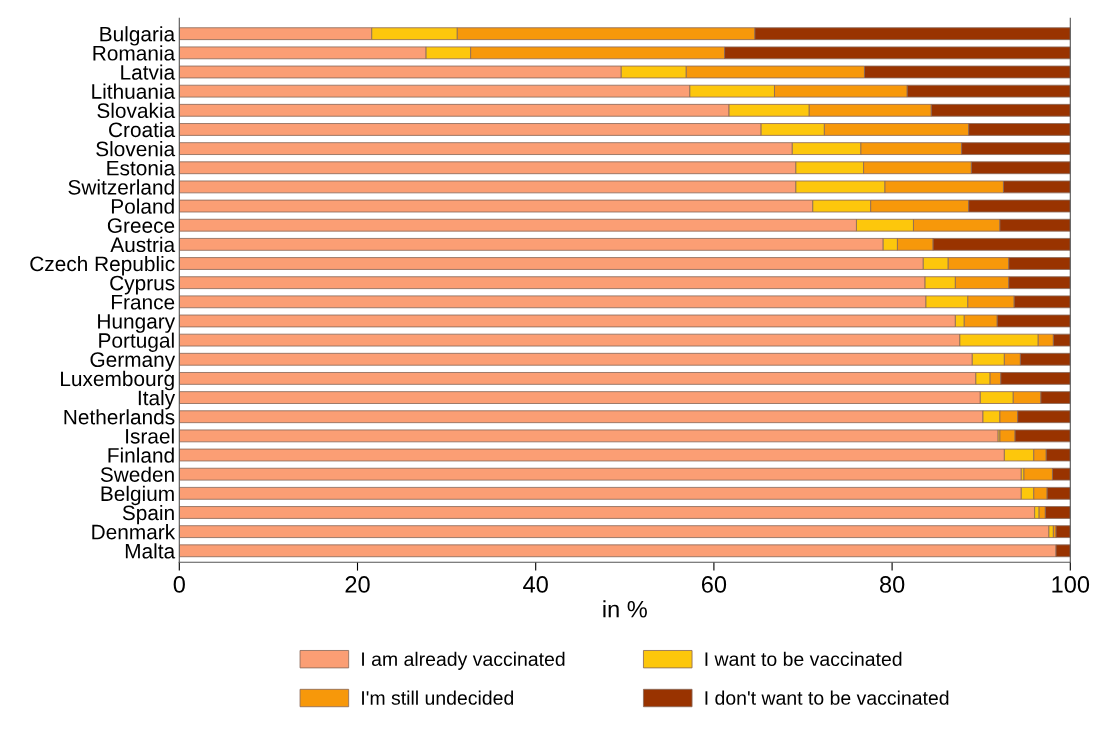  What do you see at coordinates (136, 342) in the screenshot?
I see `y-tick-label: Portugal` at bounding box center [136, 342].